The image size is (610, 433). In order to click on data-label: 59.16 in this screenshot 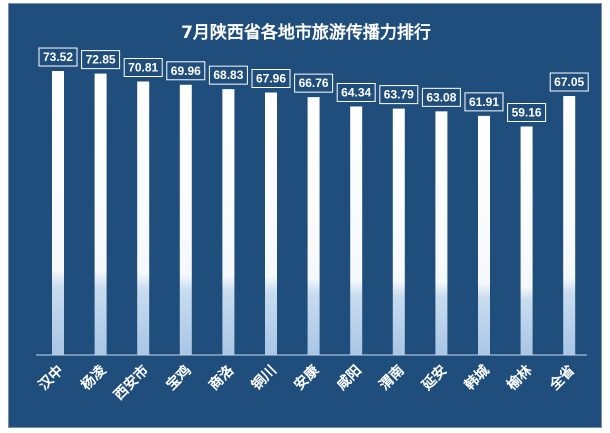, I will do `click(527, 112)`.